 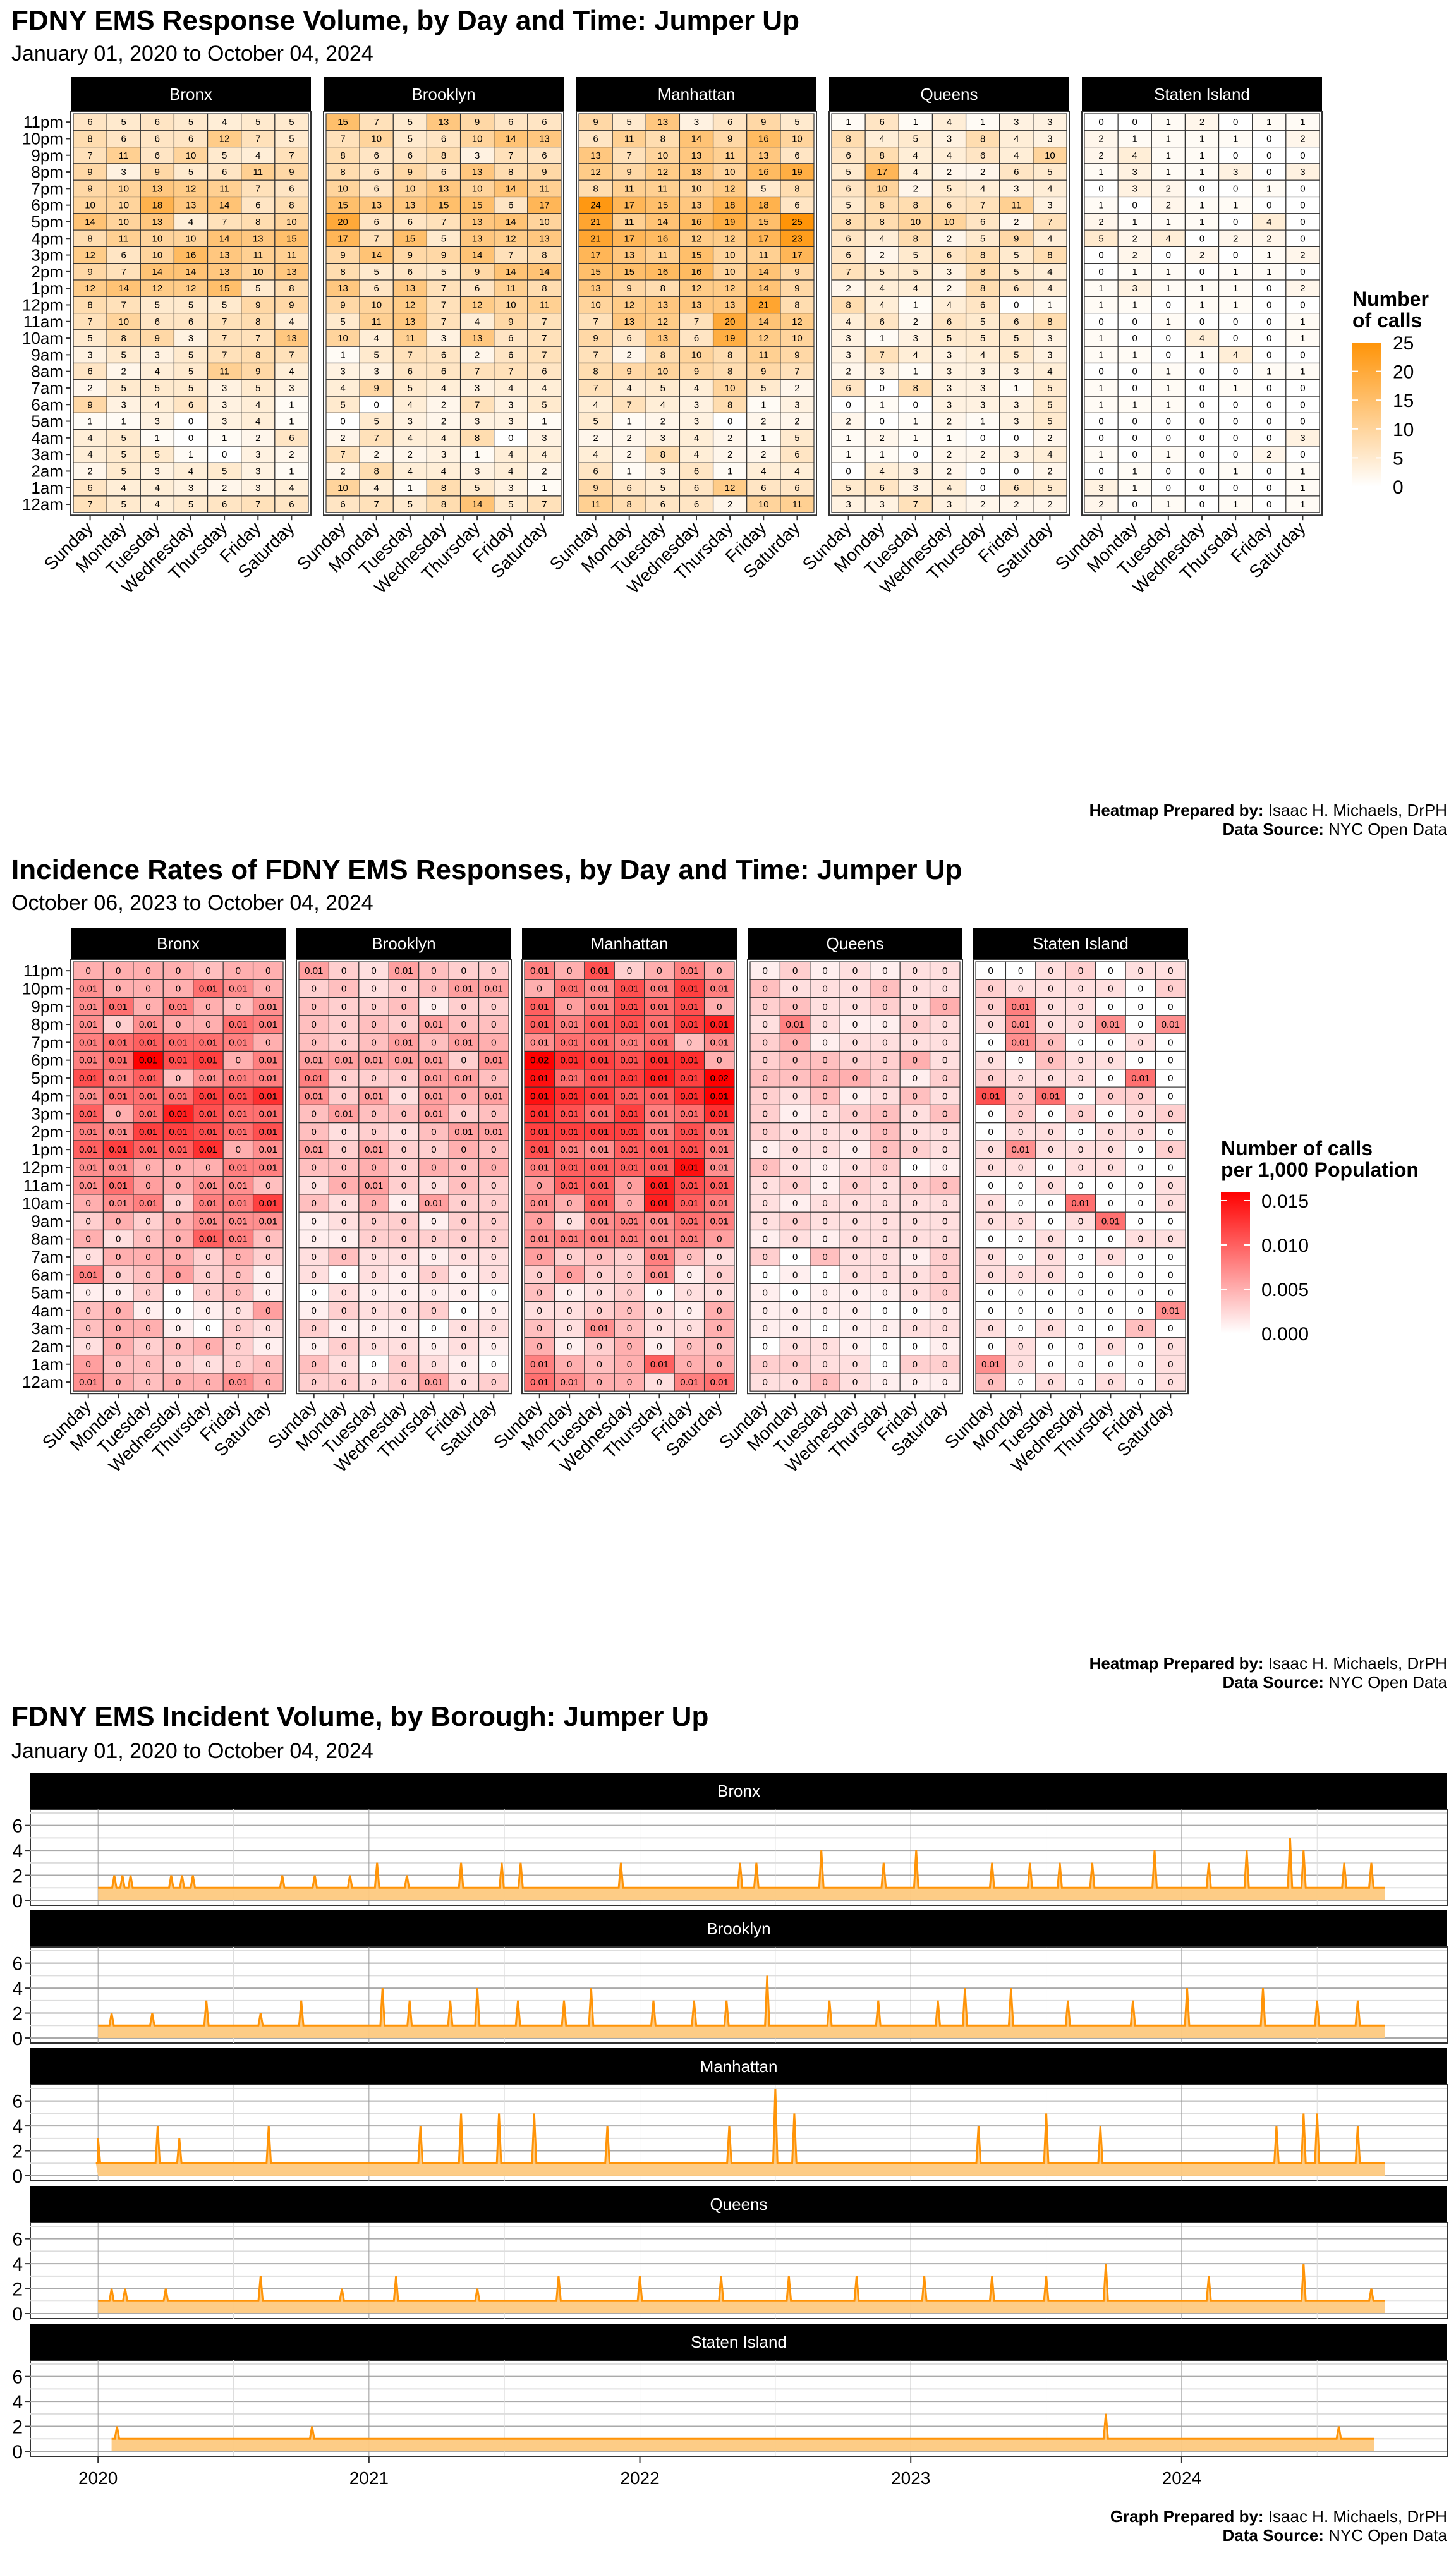 What do you see at coordinates (1403, 401) in the screenshot?
I see `legend-tick-label: 15` at bounding box center [1403, 401].